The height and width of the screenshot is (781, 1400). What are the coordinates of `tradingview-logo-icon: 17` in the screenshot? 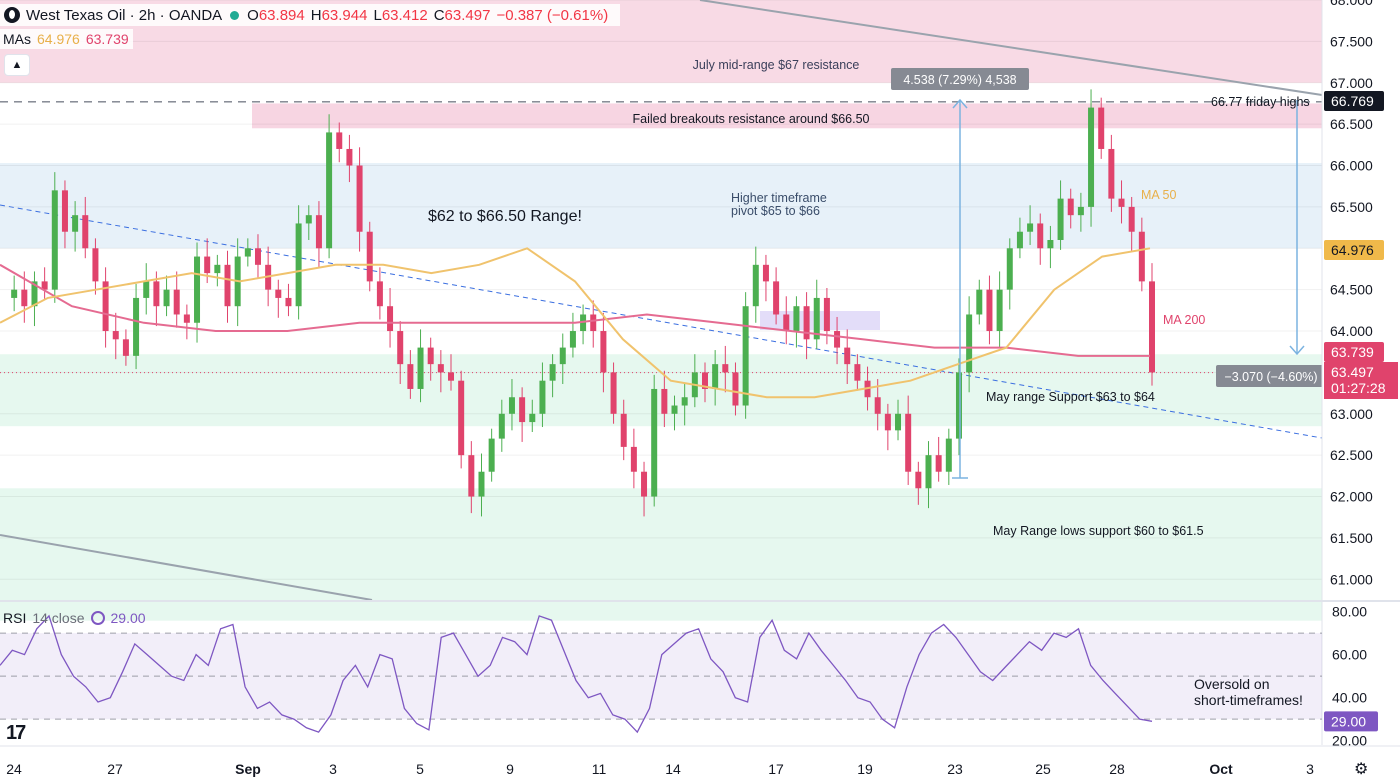 It's located at (16, 733).